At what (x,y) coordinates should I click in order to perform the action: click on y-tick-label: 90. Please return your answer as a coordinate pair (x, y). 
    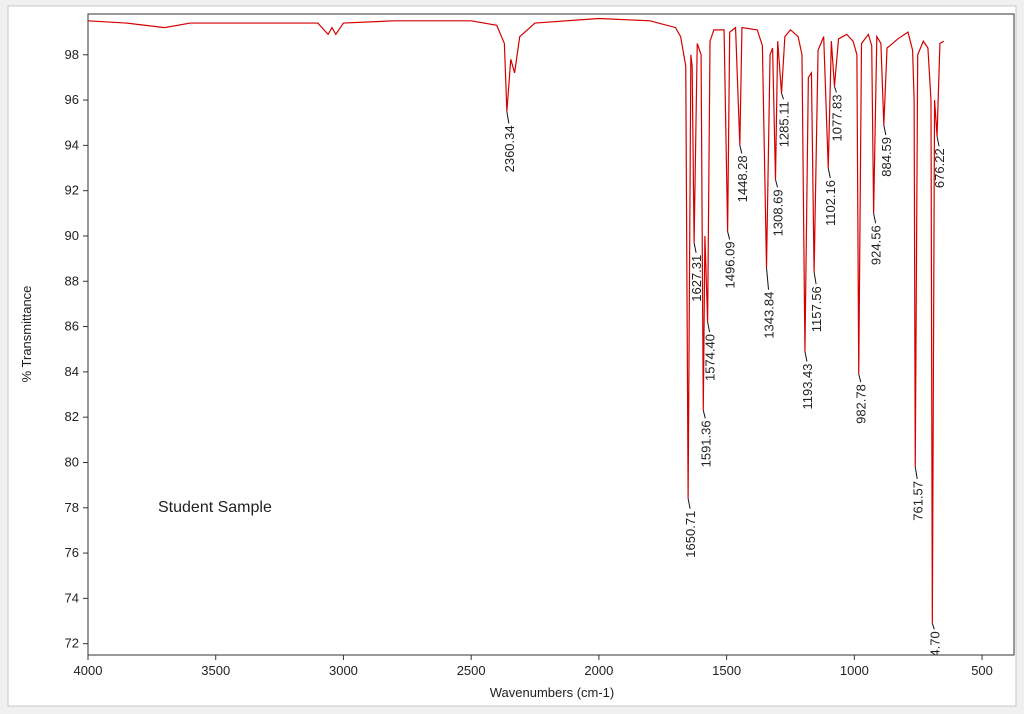
    Looking at the image, I should click on (72, 235).